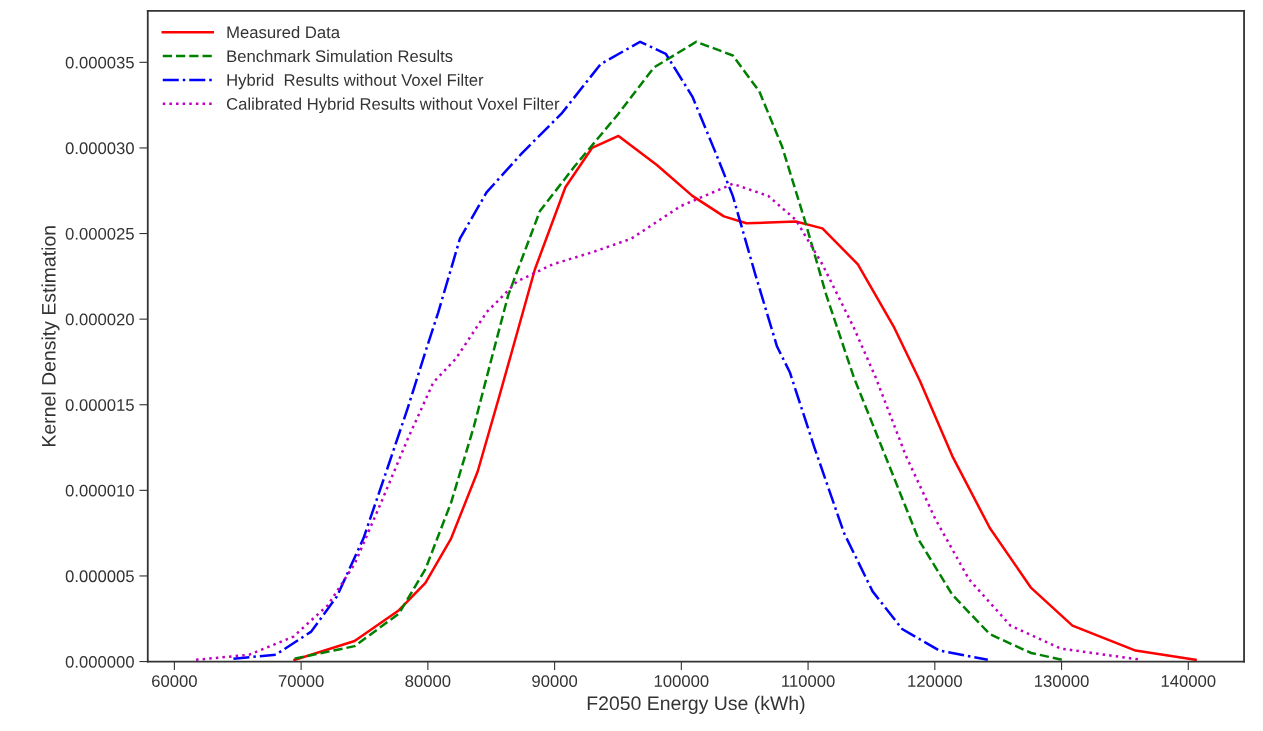 The image size is (1263, 731). What do you see at coordinates (99, 233) in the screenshot?
I see `y-tick-label: 0.000025` at bounding box center [99, 233].